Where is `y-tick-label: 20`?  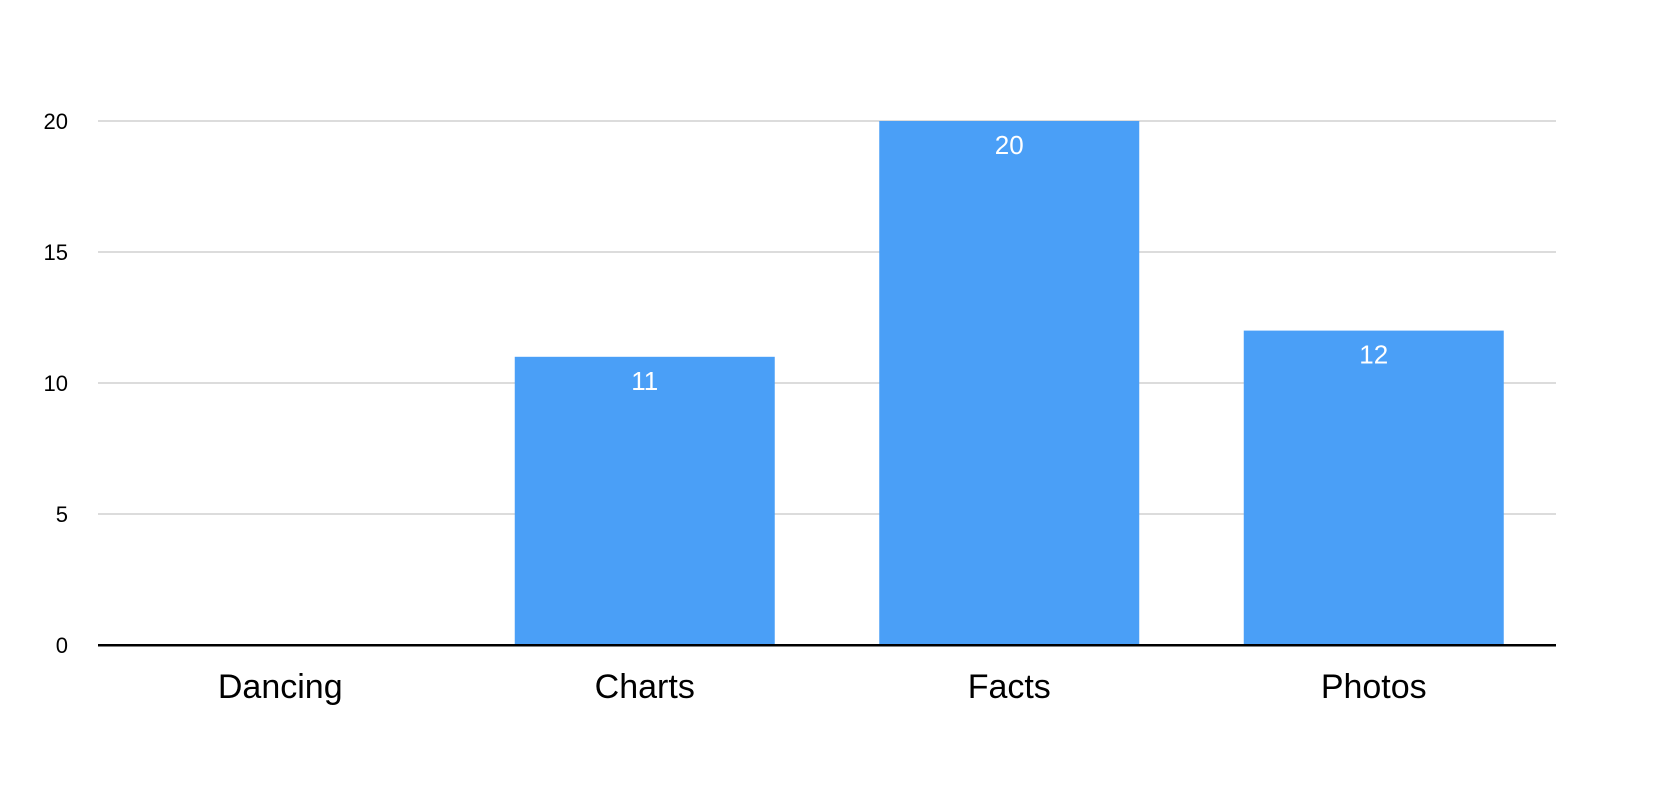
y-tick-label: 20 is located at coordinates (56, 121).